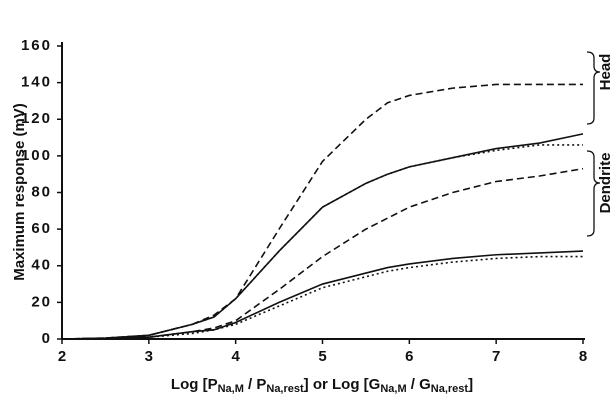  Describe the element at coordinates (255, 384) in the screenshot. I see `x-label-part: / P` at that location.